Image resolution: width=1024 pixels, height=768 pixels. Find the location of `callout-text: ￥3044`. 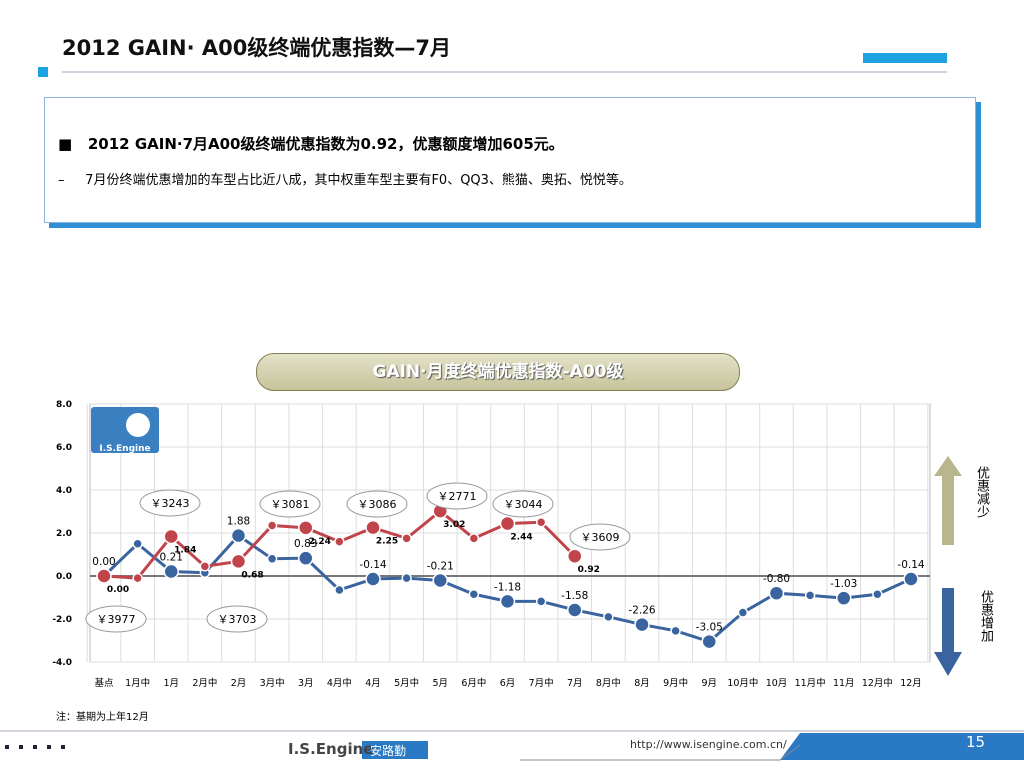

callout-text: ￥3044 is located at coordinates (523, 504).